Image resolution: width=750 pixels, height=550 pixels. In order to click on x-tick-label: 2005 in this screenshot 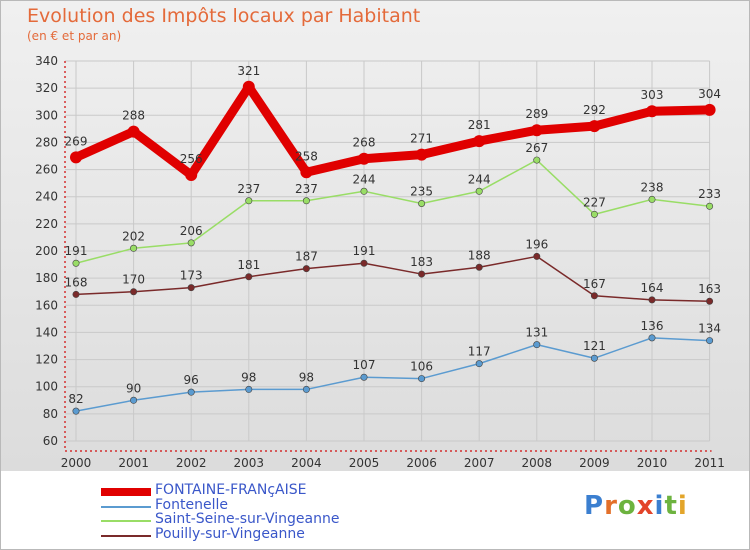, I will do `click(364, 463)`.